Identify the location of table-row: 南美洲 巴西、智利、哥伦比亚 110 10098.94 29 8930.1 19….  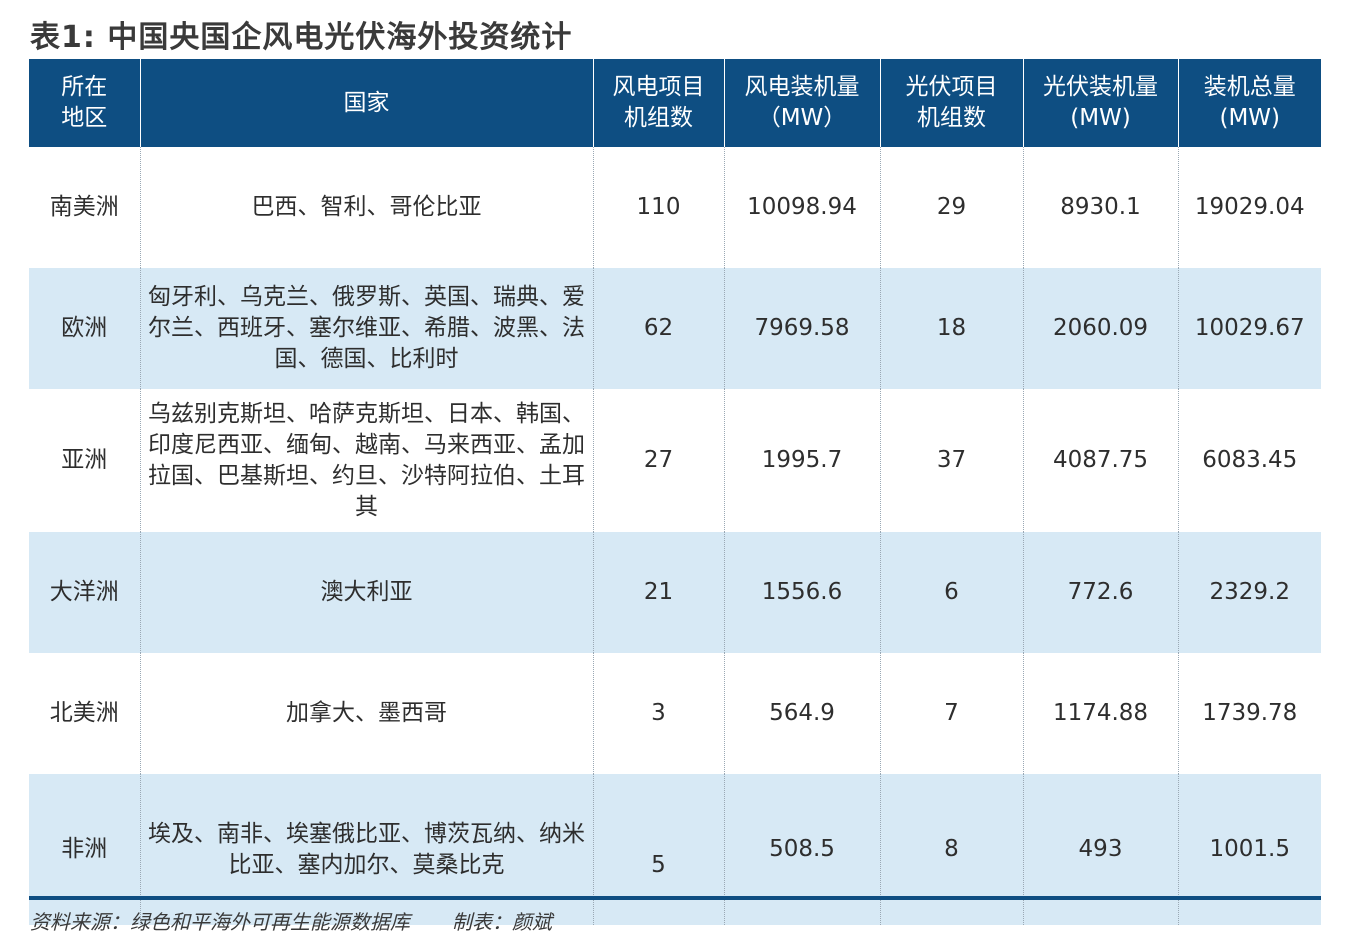
(675, 207).